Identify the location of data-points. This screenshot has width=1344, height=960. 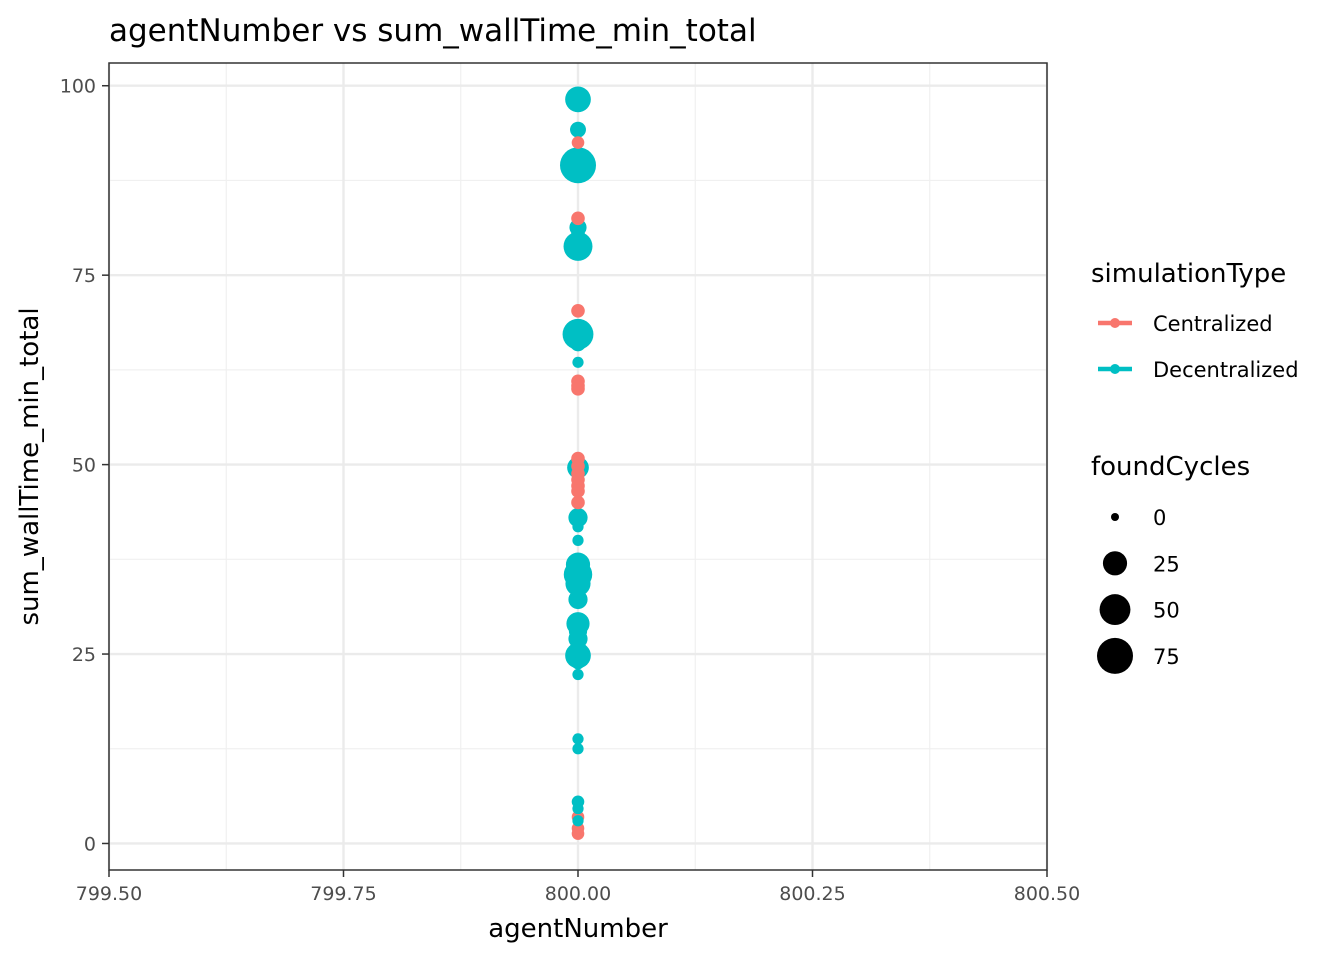
(578, 463).